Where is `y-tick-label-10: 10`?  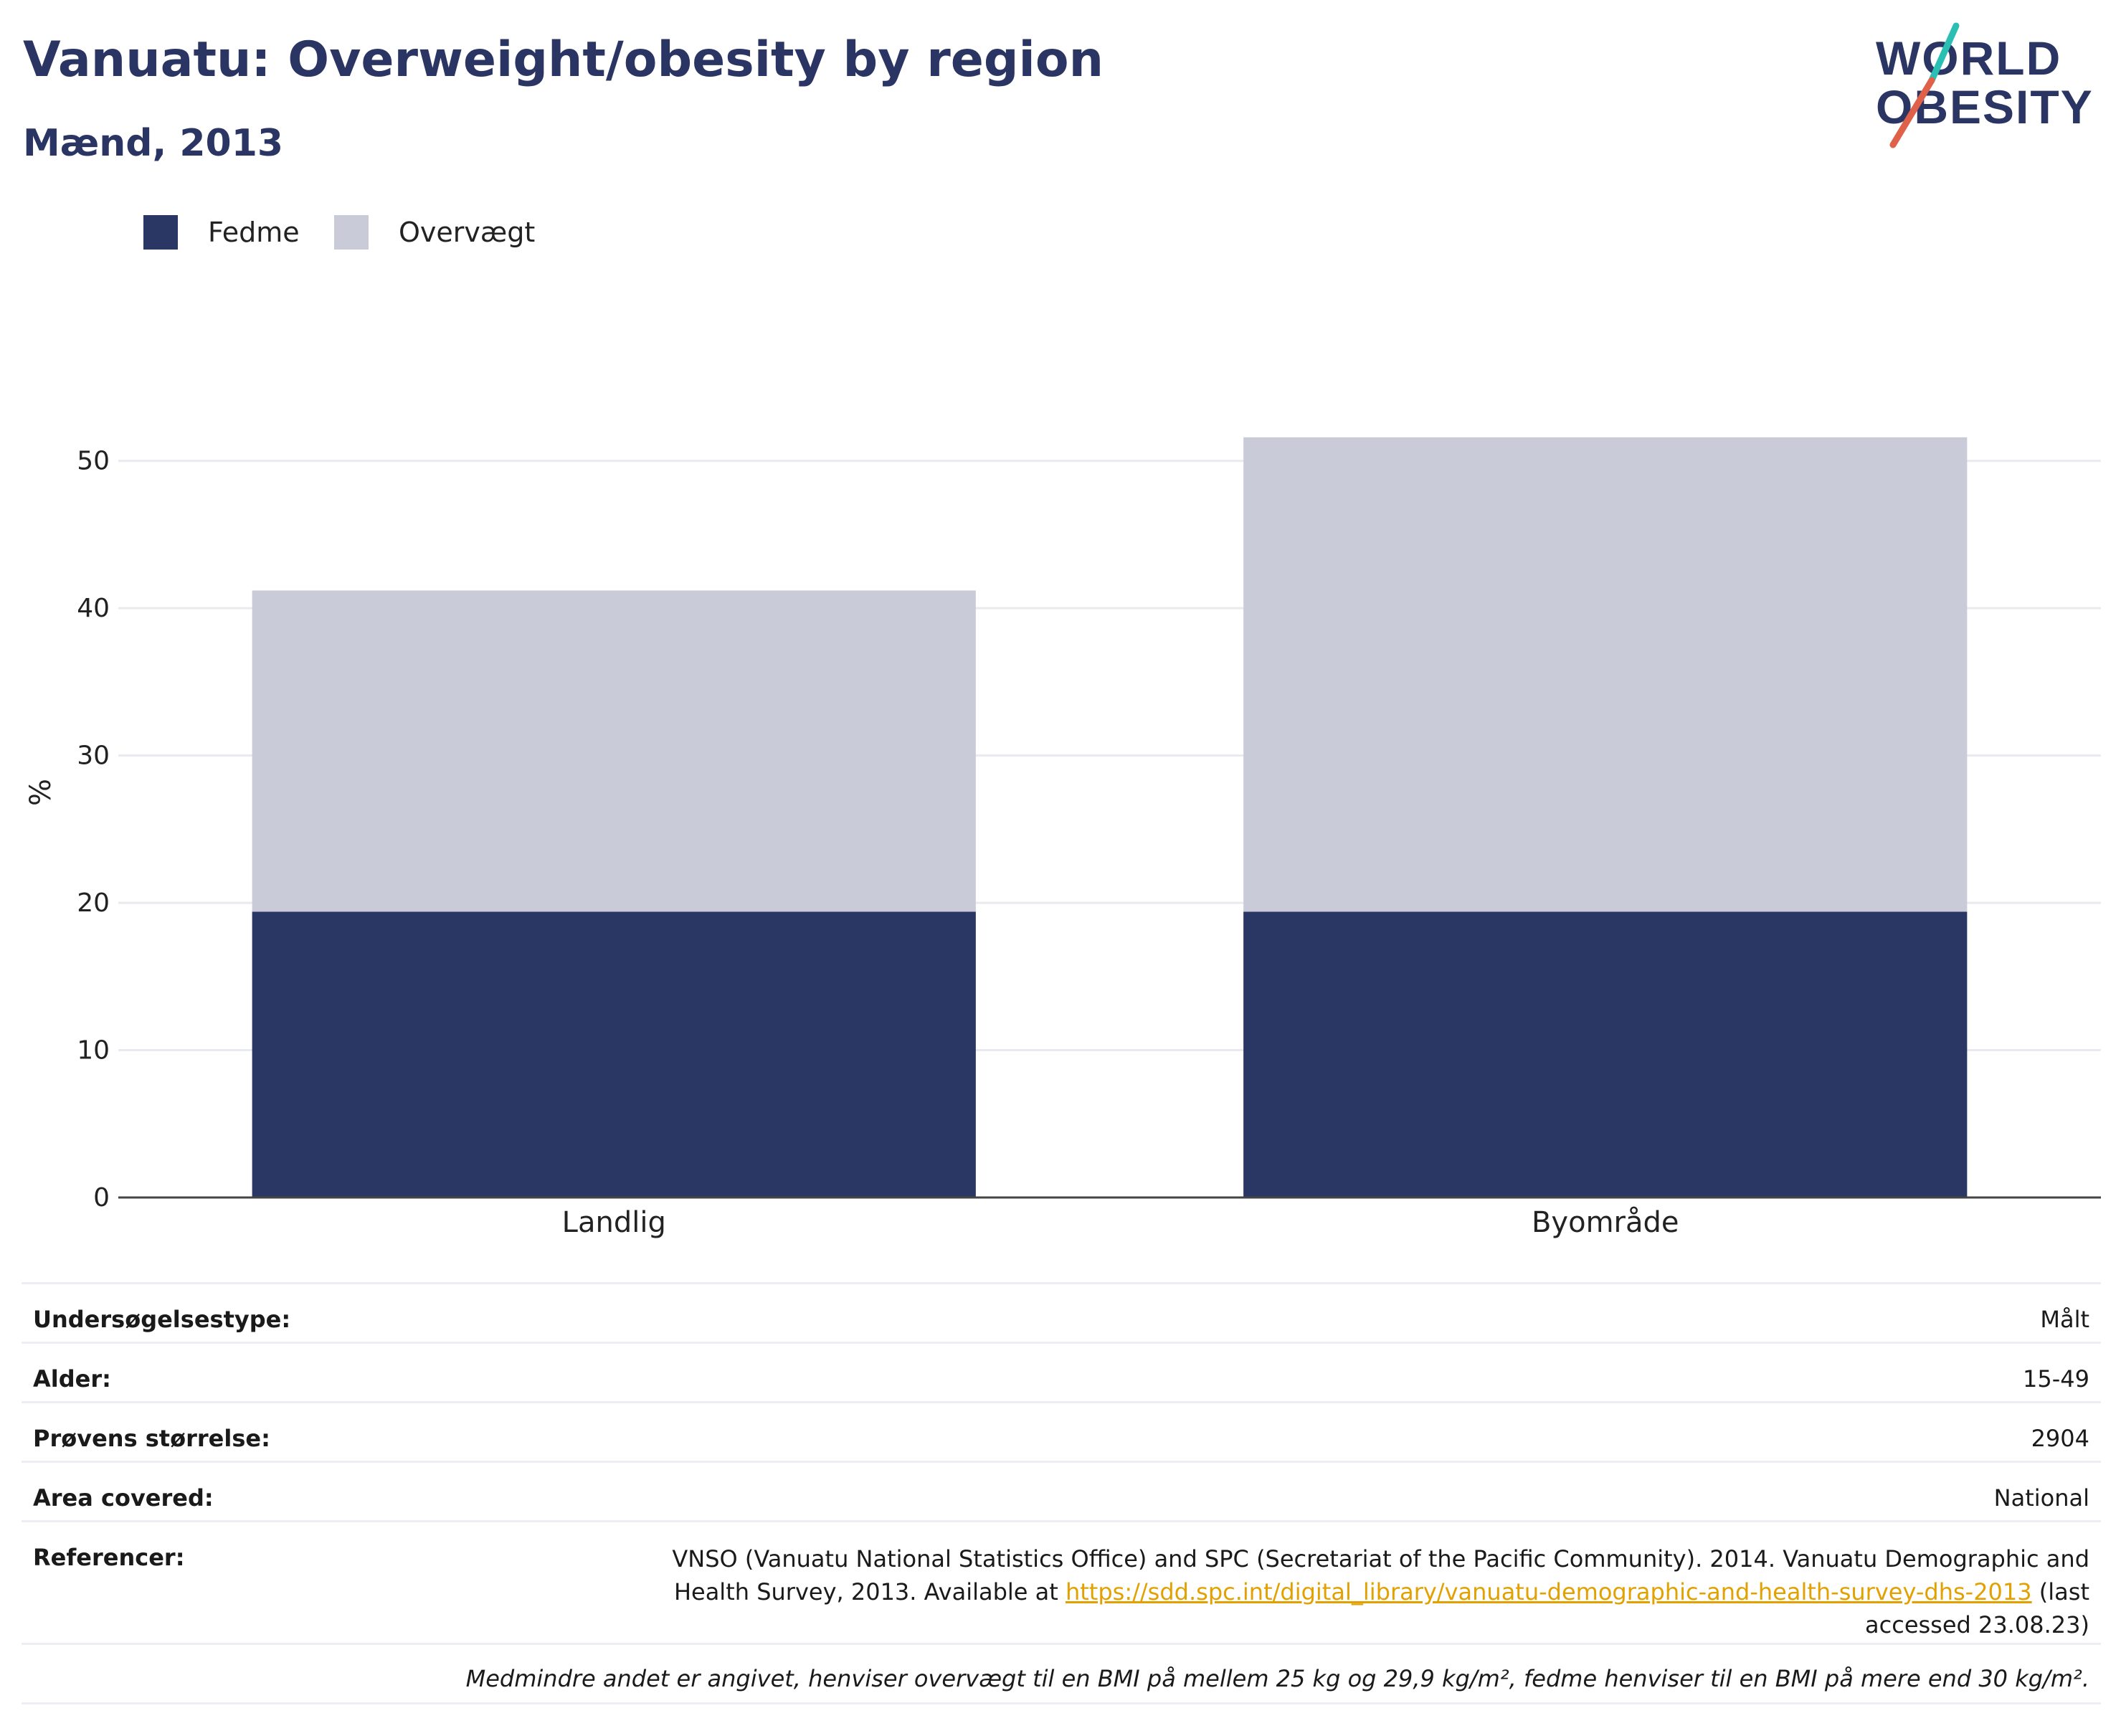
y-tick-label-10: 10 is located at coordinates (93, 1051).